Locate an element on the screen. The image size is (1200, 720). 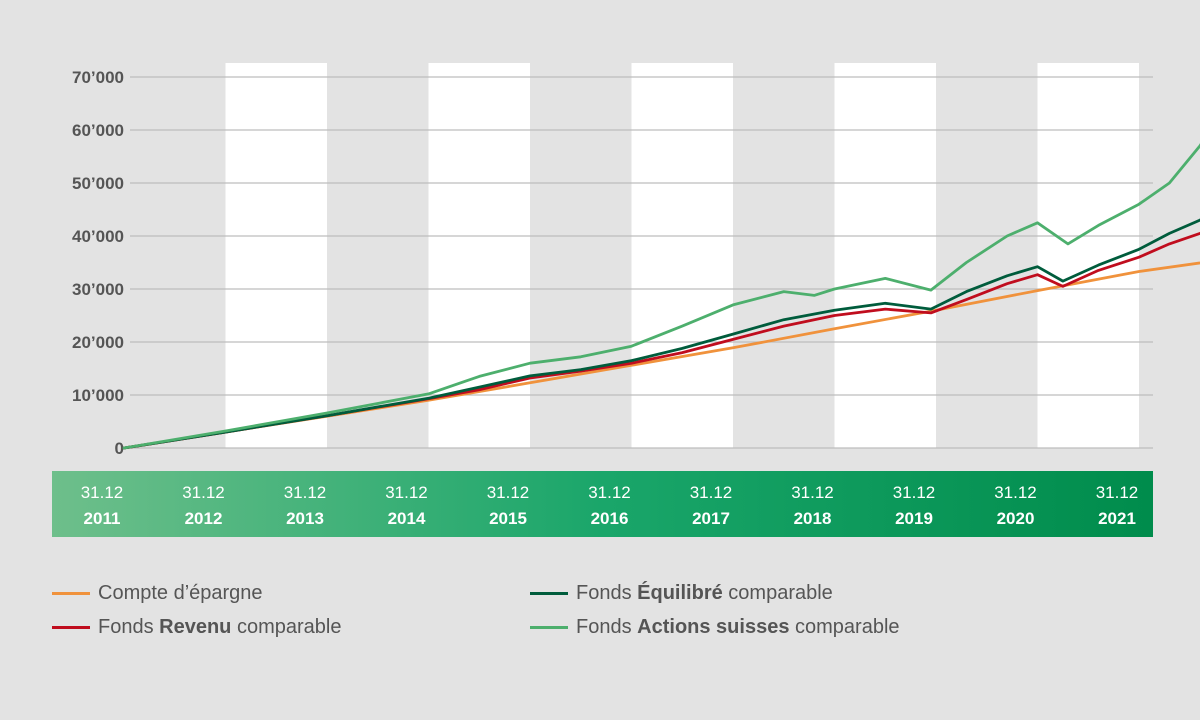
y-tick-label: 30’000 is located at coordinates (98, 289).